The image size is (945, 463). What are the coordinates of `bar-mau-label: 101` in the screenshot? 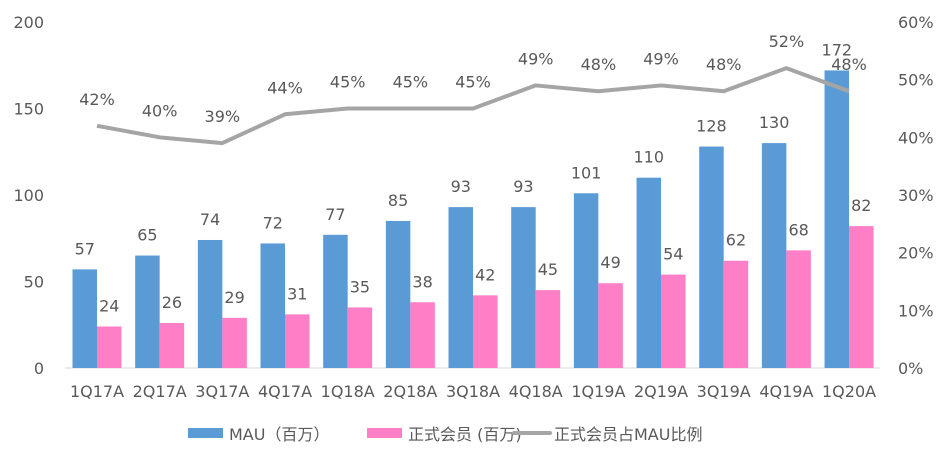 It's located at (586, 172).